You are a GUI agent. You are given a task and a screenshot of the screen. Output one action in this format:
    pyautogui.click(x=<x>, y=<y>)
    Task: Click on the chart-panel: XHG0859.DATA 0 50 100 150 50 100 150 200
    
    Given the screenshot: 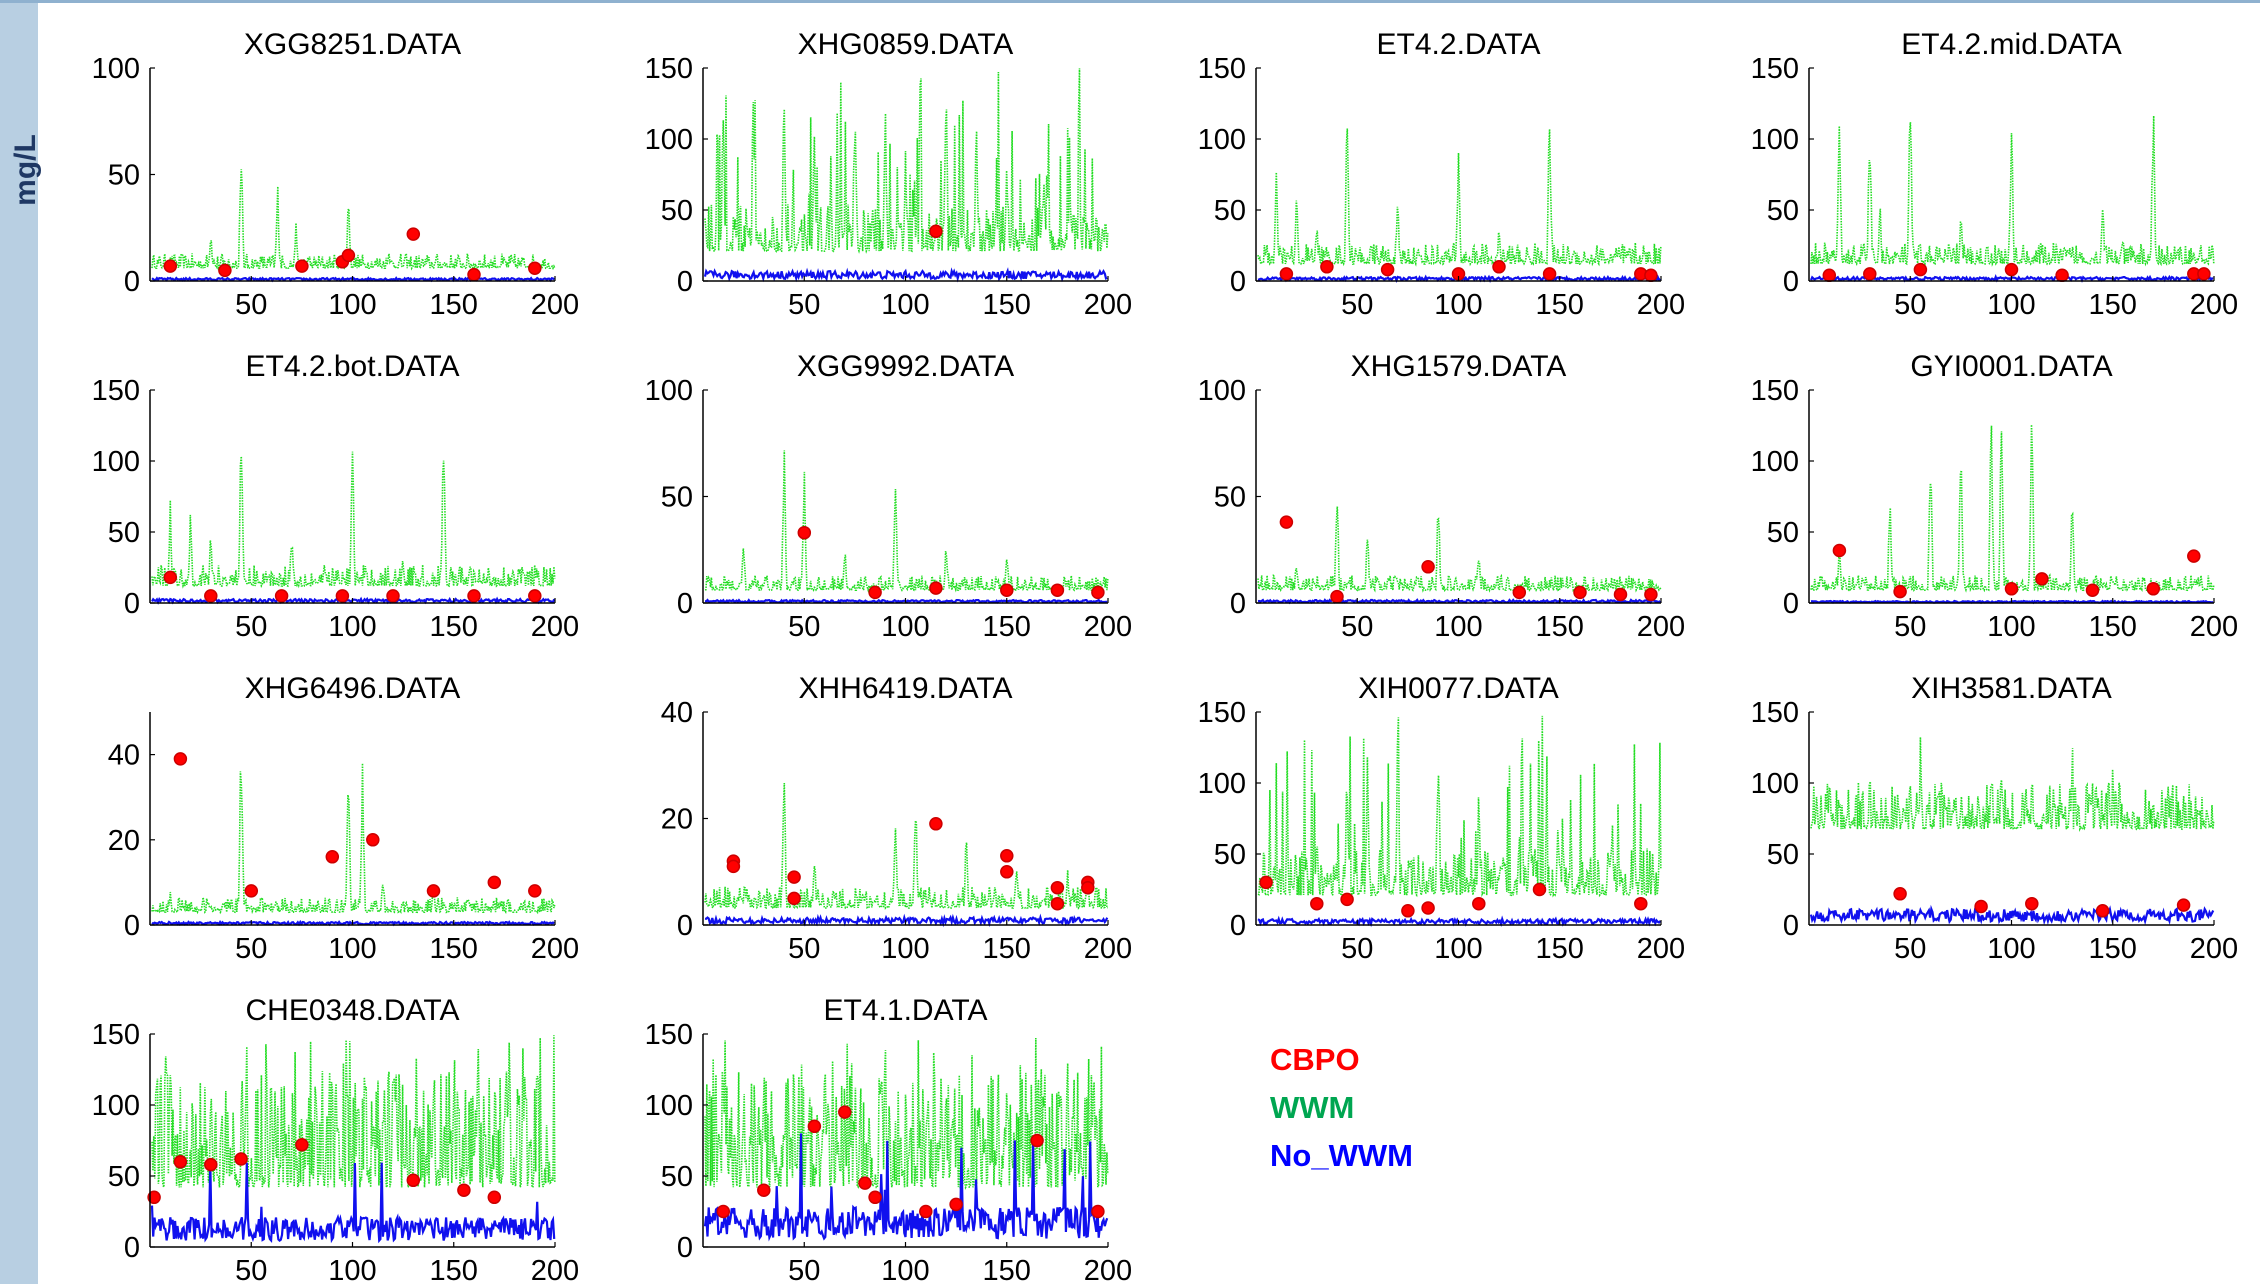 What is the action you would take?
    pyautogui.click(x=889, y=174)
    